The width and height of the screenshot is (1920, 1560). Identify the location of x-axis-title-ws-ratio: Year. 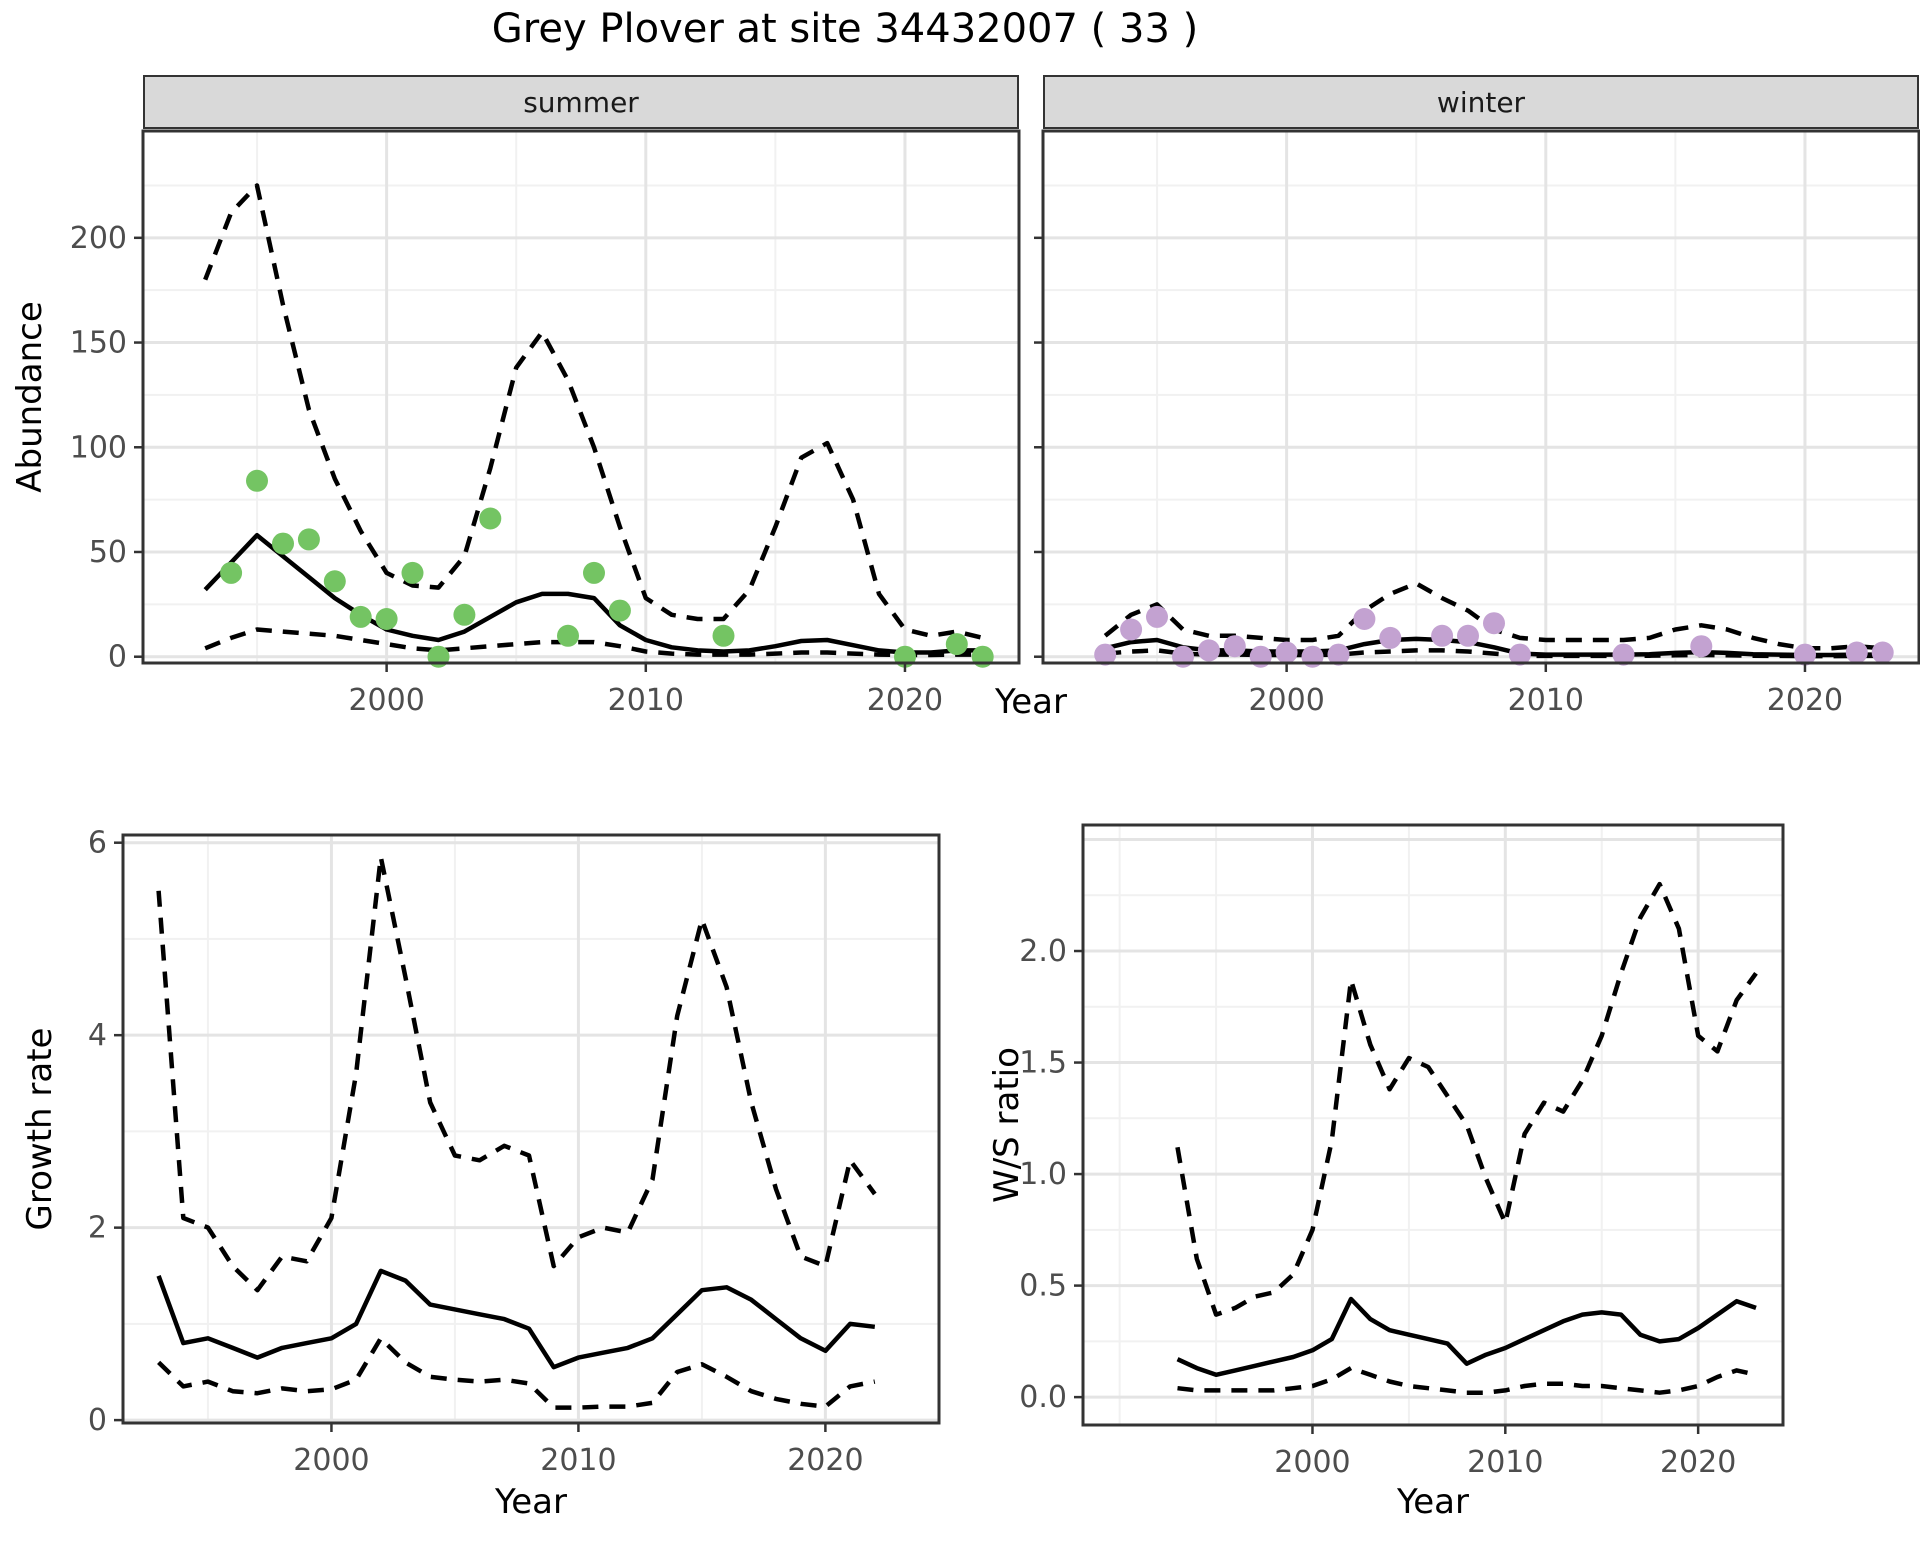
(1433, 1502).